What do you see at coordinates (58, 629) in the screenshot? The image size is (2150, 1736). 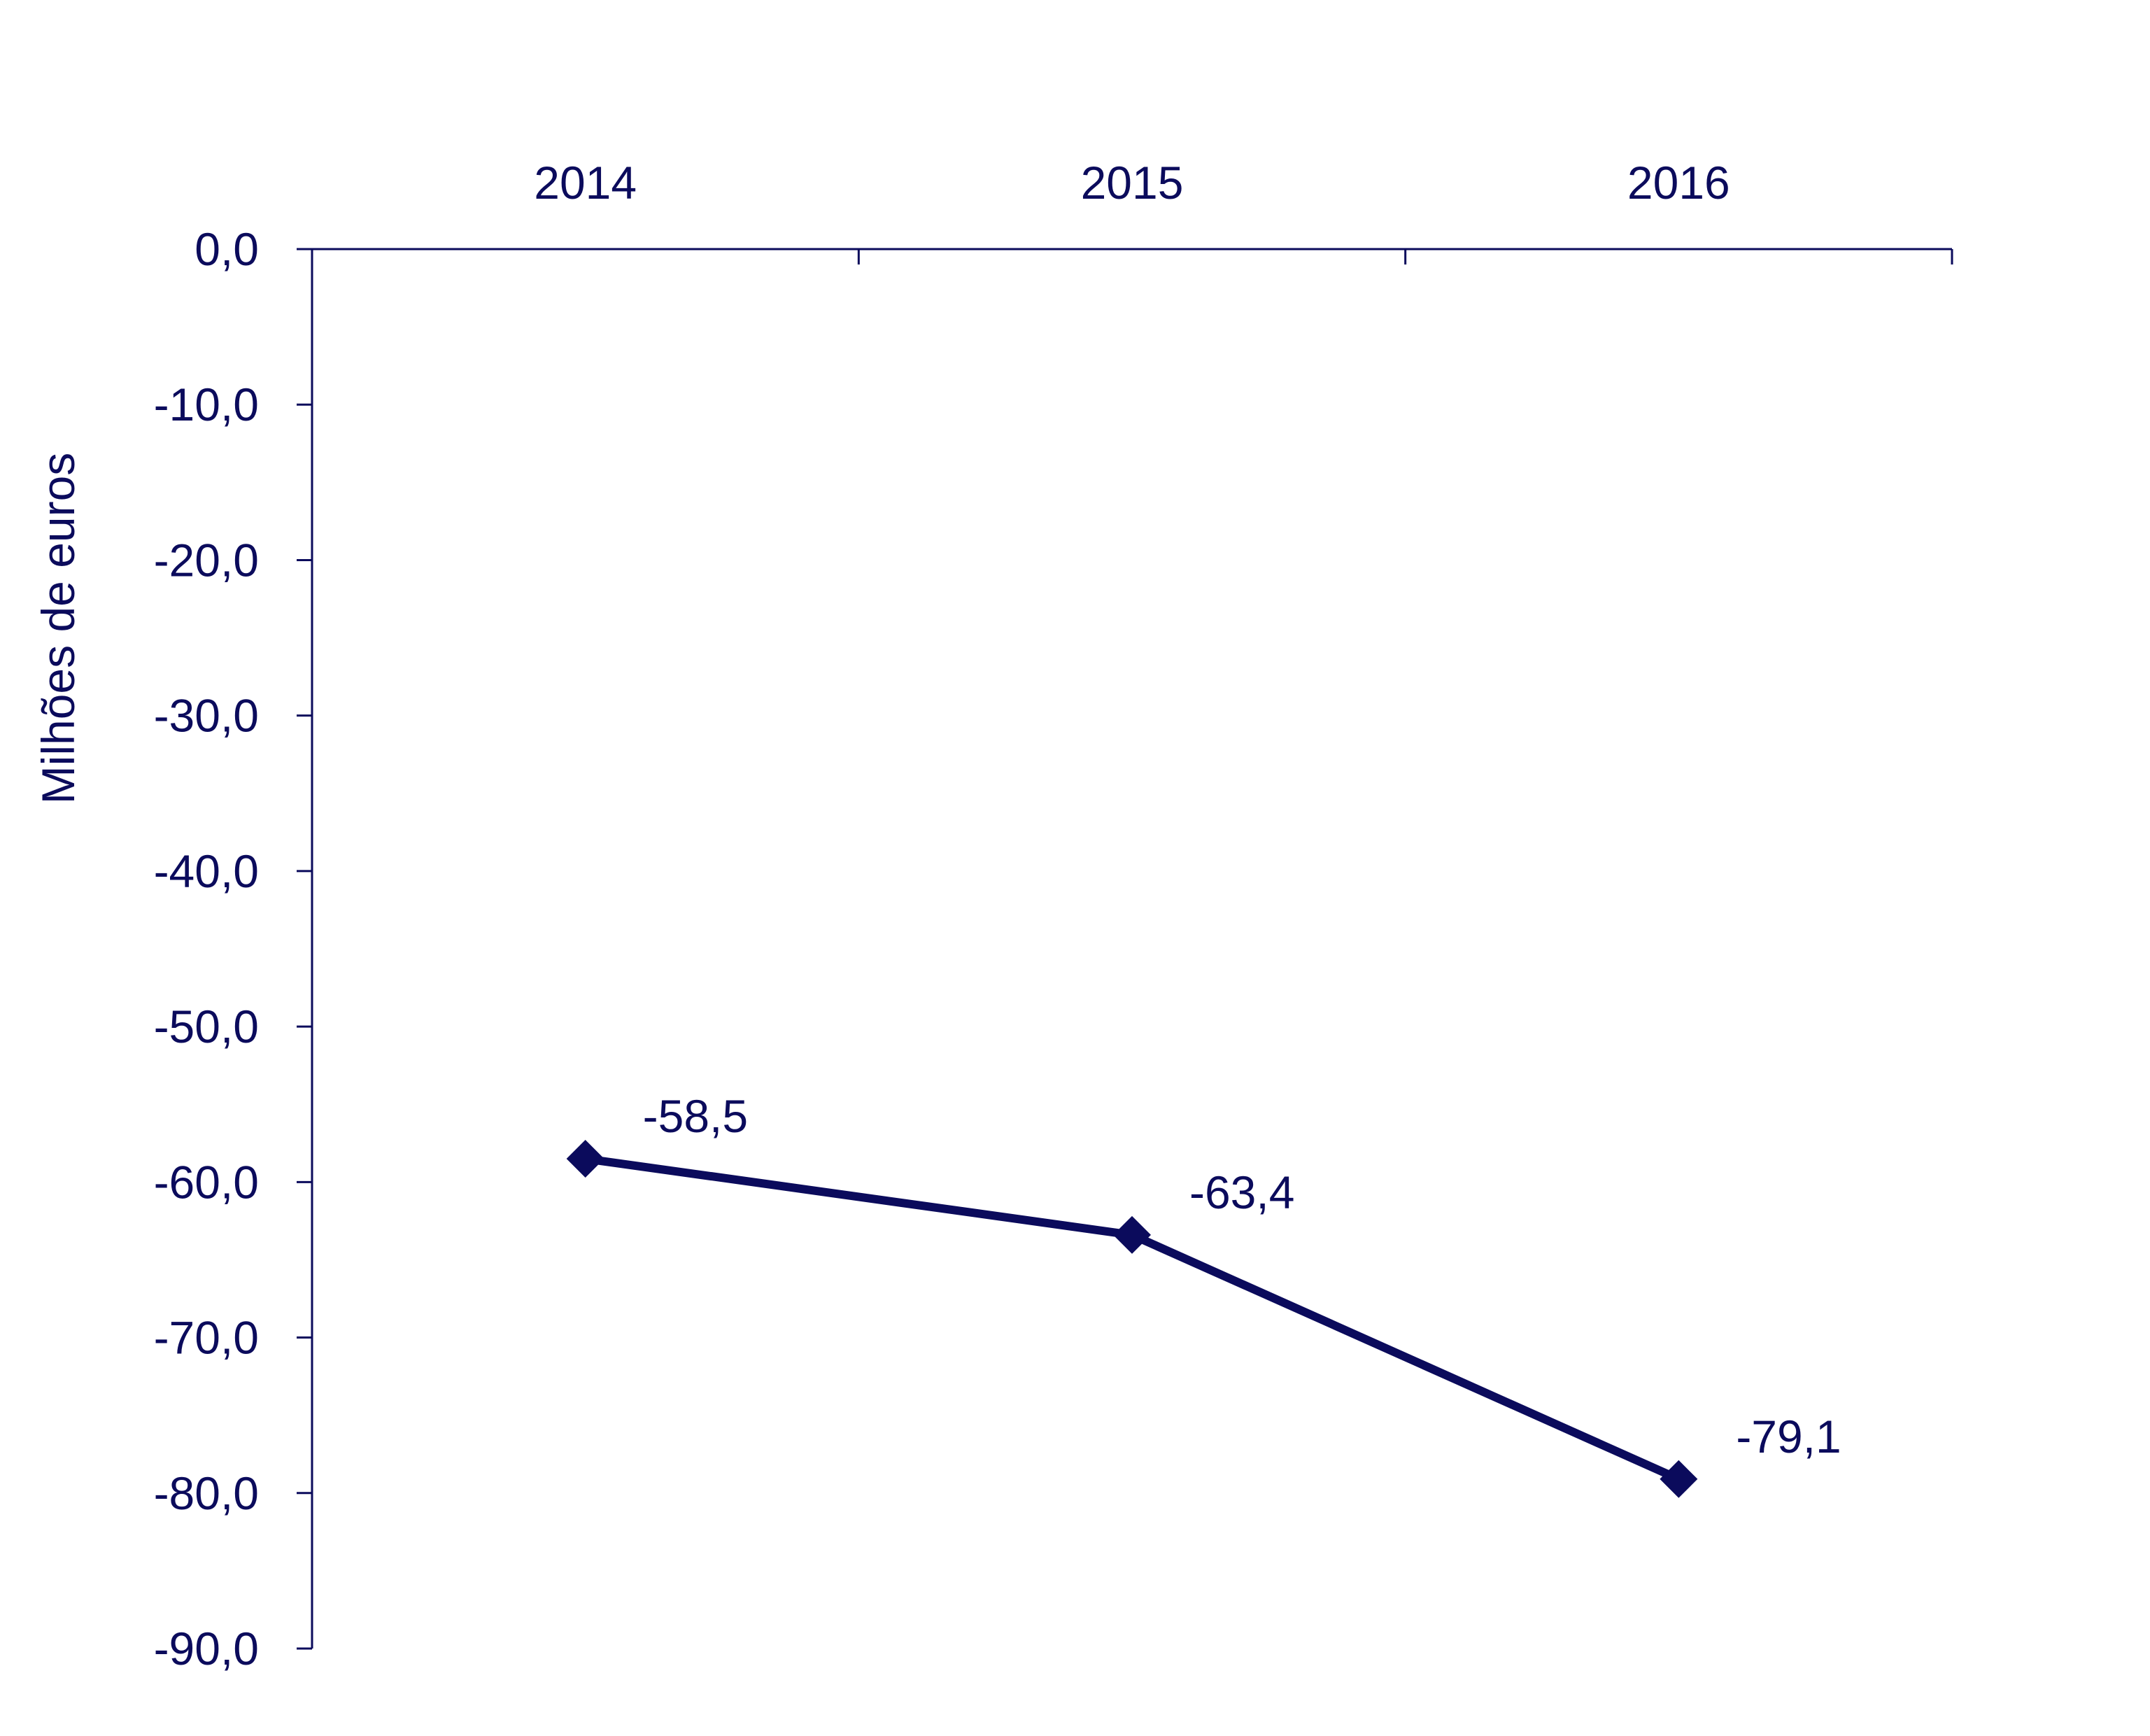 I see `y-axis-title: Milhões de euros` at bounding box center [58, 629].